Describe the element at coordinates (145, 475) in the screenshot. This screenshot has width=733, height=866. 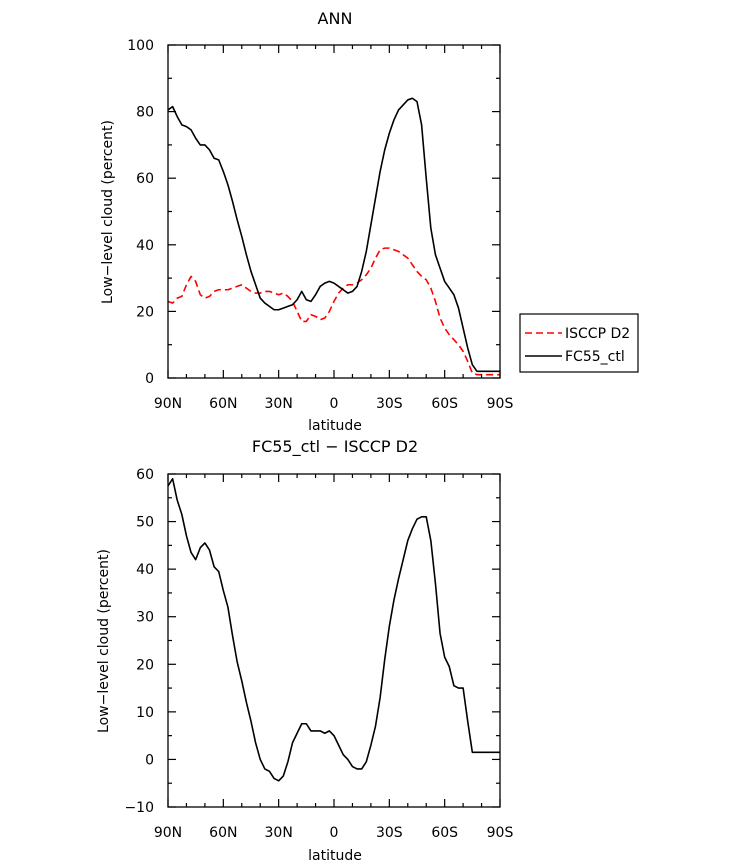
I see `bottom-y-tick-label: 60` at that location.